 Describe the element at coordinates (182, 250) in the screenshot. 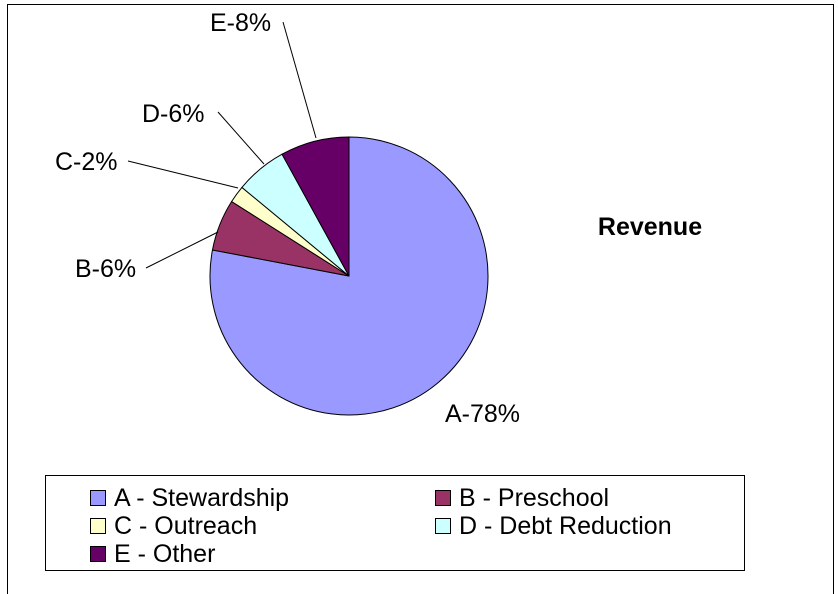

I see `leader-line-b` at that location.